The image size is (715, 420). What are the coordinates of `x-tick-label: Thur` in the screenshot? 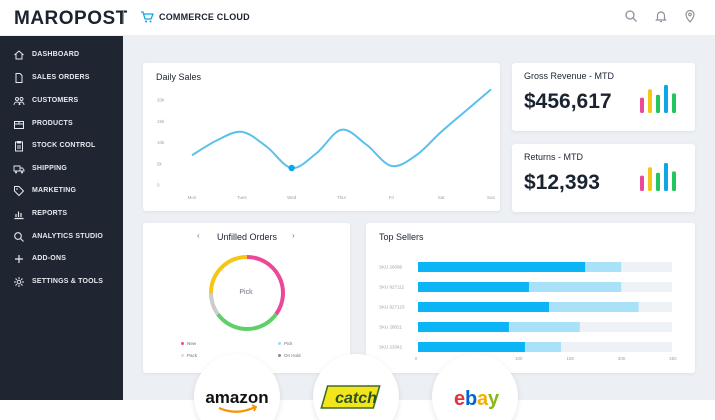 It's located at (342, 197).